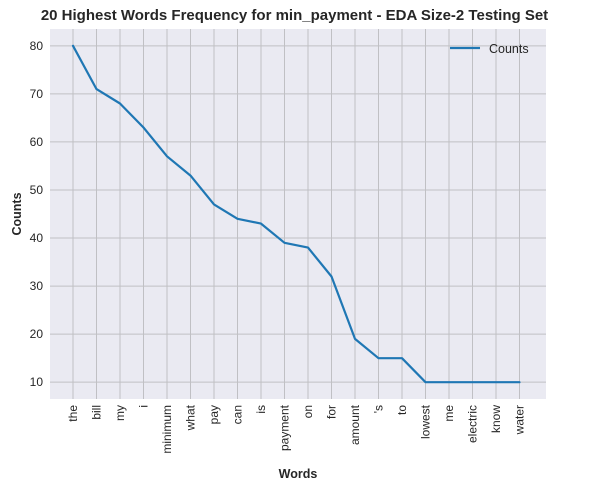 The width and height of the screenshot is (589, 490). Describe the element at coordinates (37, 382) in the screenshot. I see `y-tick-label: 10` at that location.